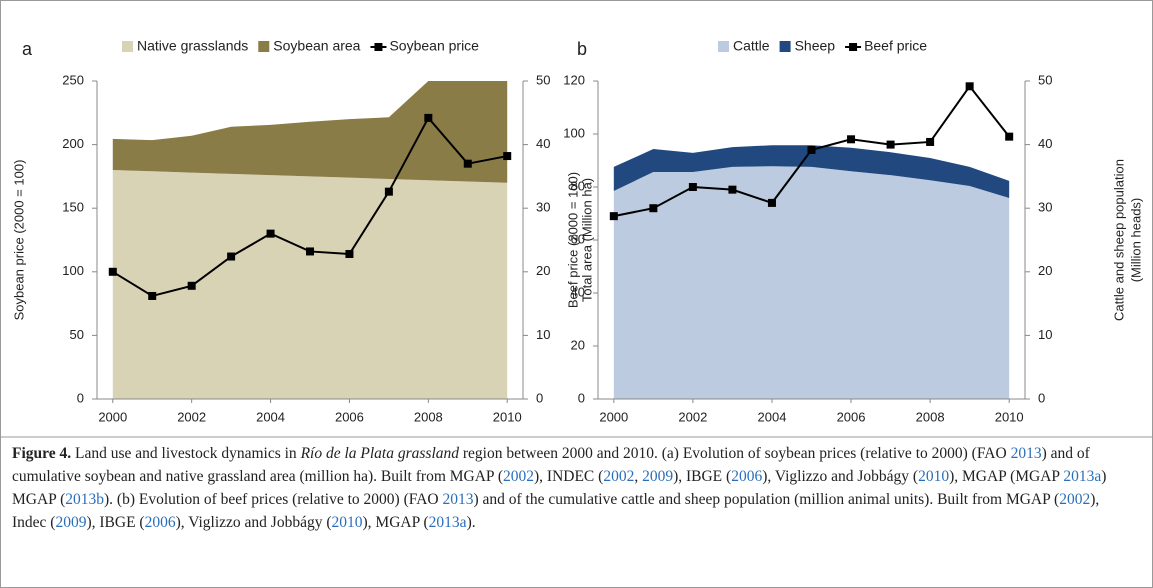  I want to click on y-tick-label: 60, so click(578, 238).